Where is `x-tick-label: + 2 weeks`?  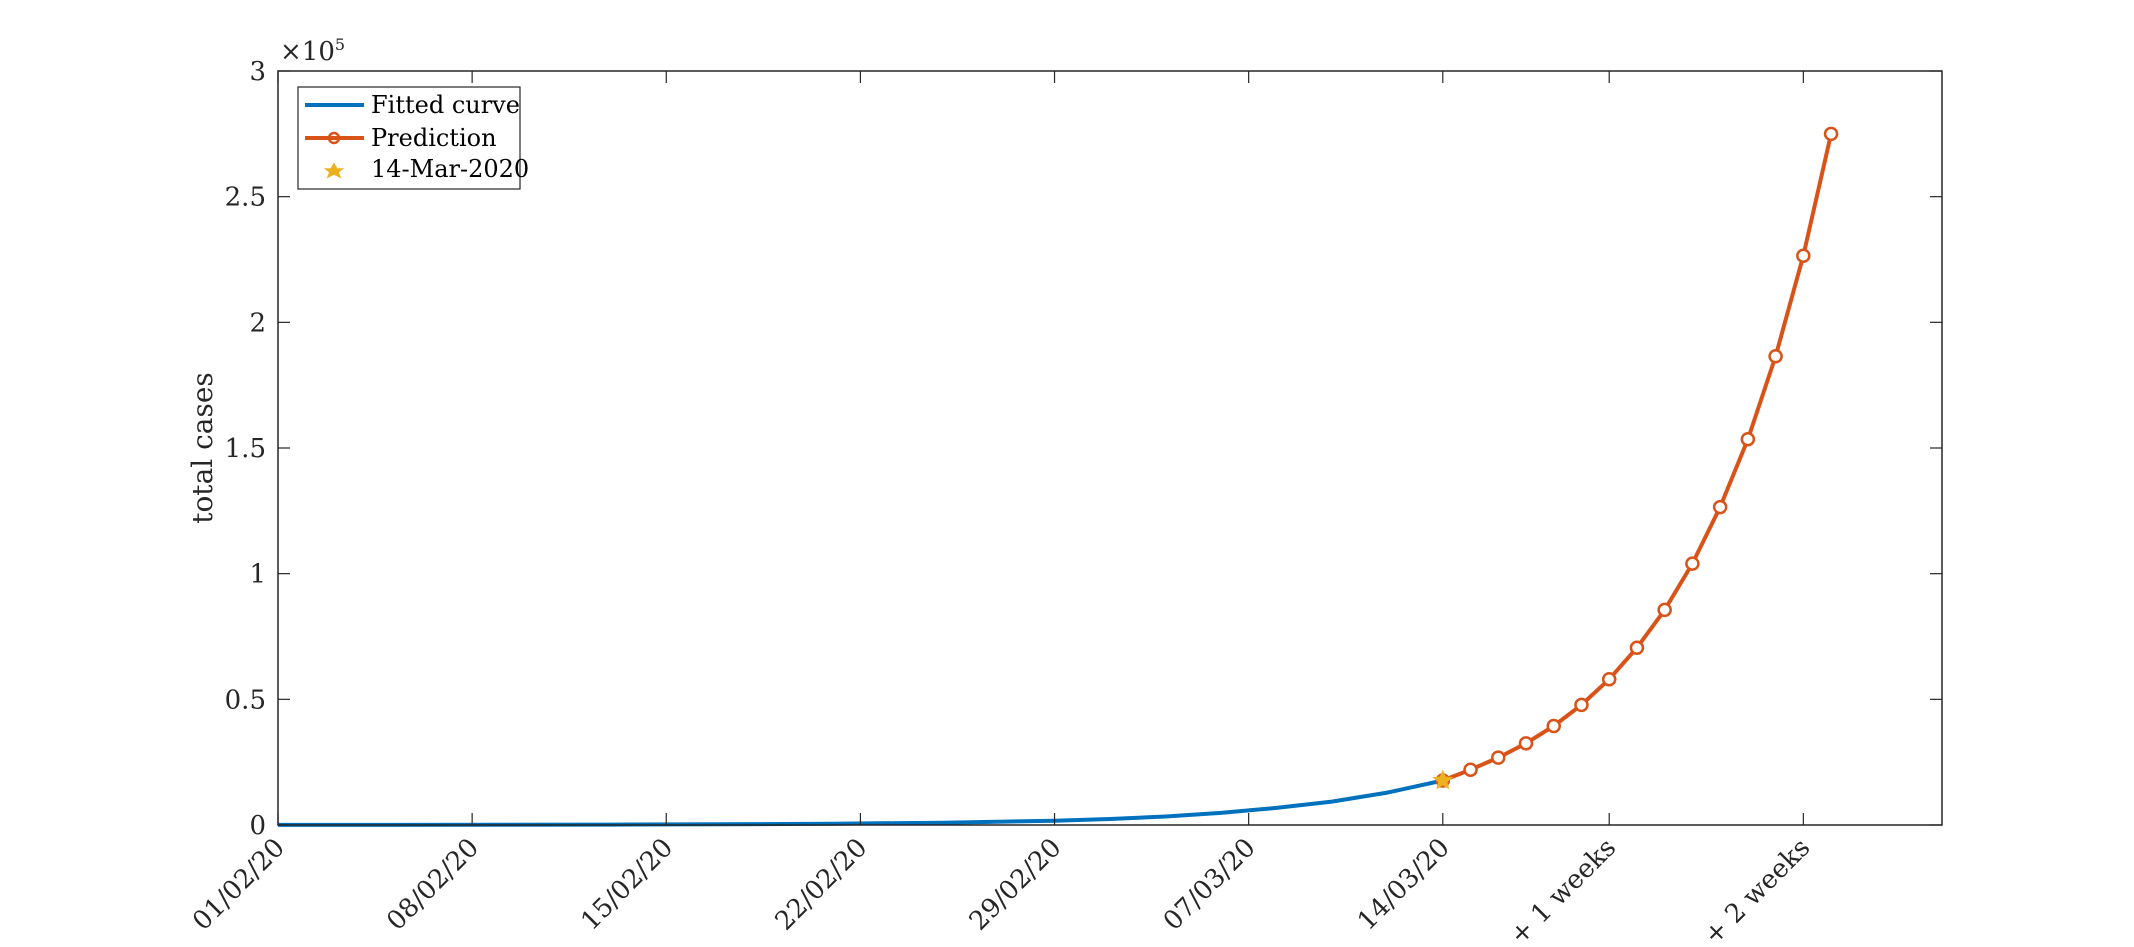
x-tick-label: + 2 weeks is located at coordinates (1757, 890).